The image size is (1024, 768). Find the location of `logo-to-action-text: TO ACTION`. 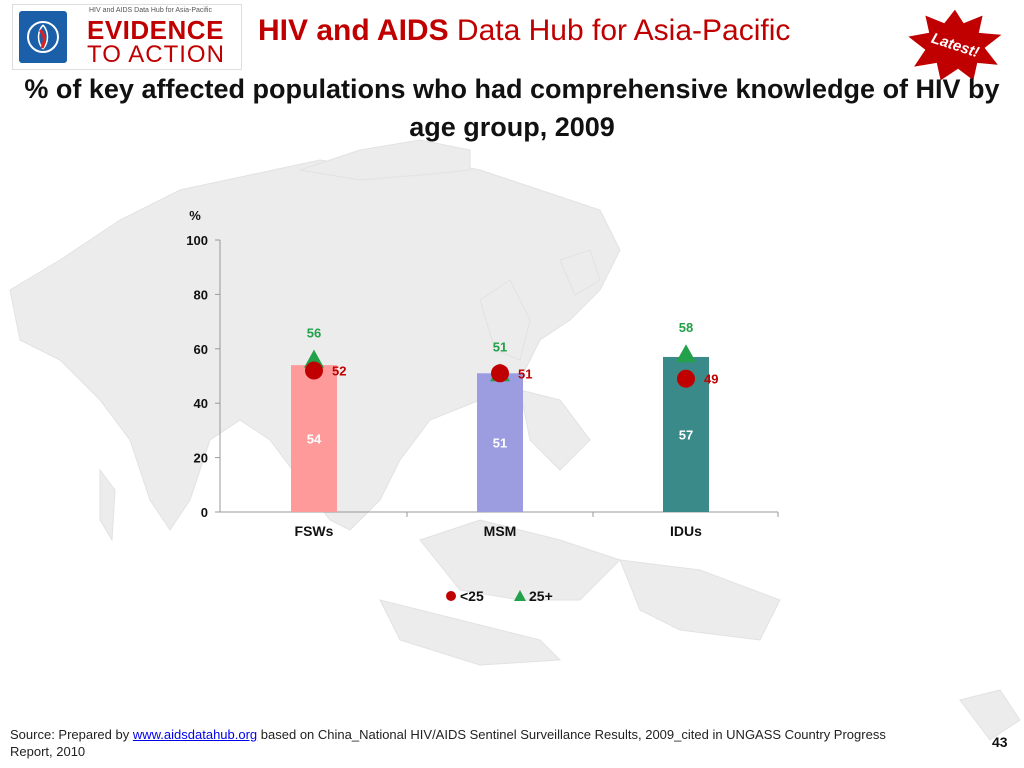

logo-to-action-text: TO ACTION is located at coordinates (156, 54).